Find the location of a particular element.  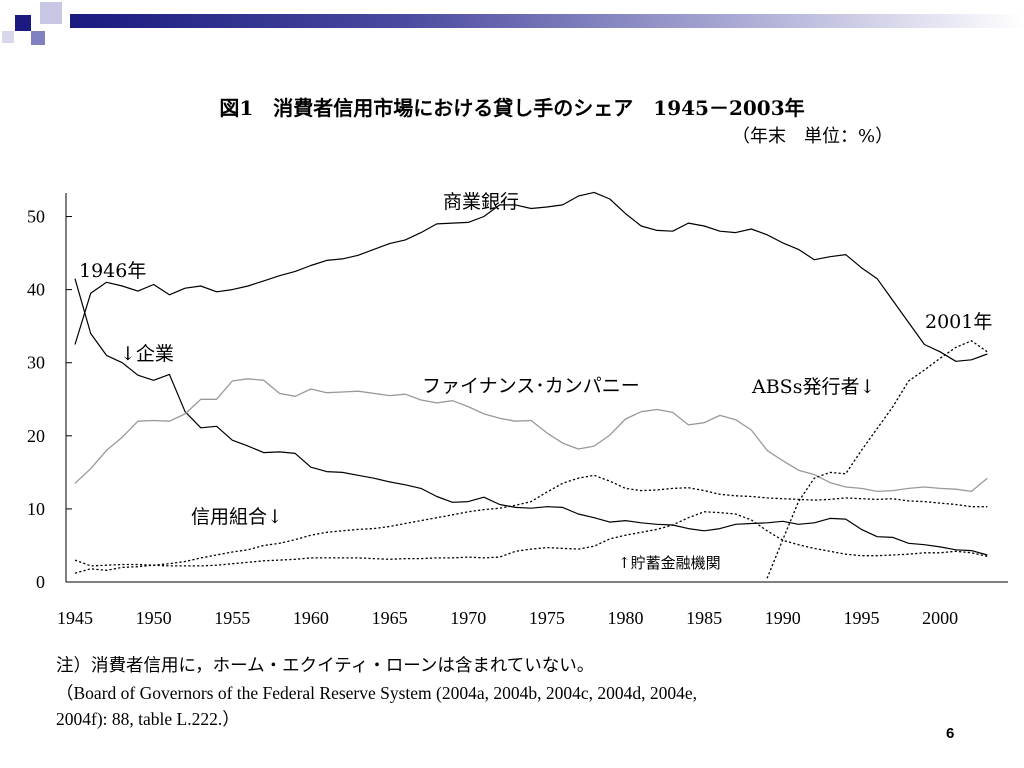

x-tick-label: 1980 is located at coordinates (626, 618).